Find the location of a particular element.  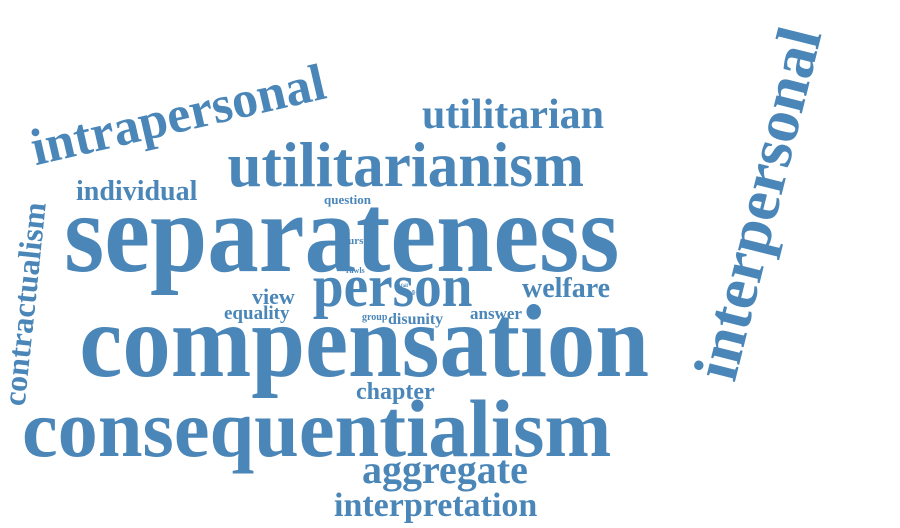

word-contractualism: contractualism is located at coordinates (26, 304).